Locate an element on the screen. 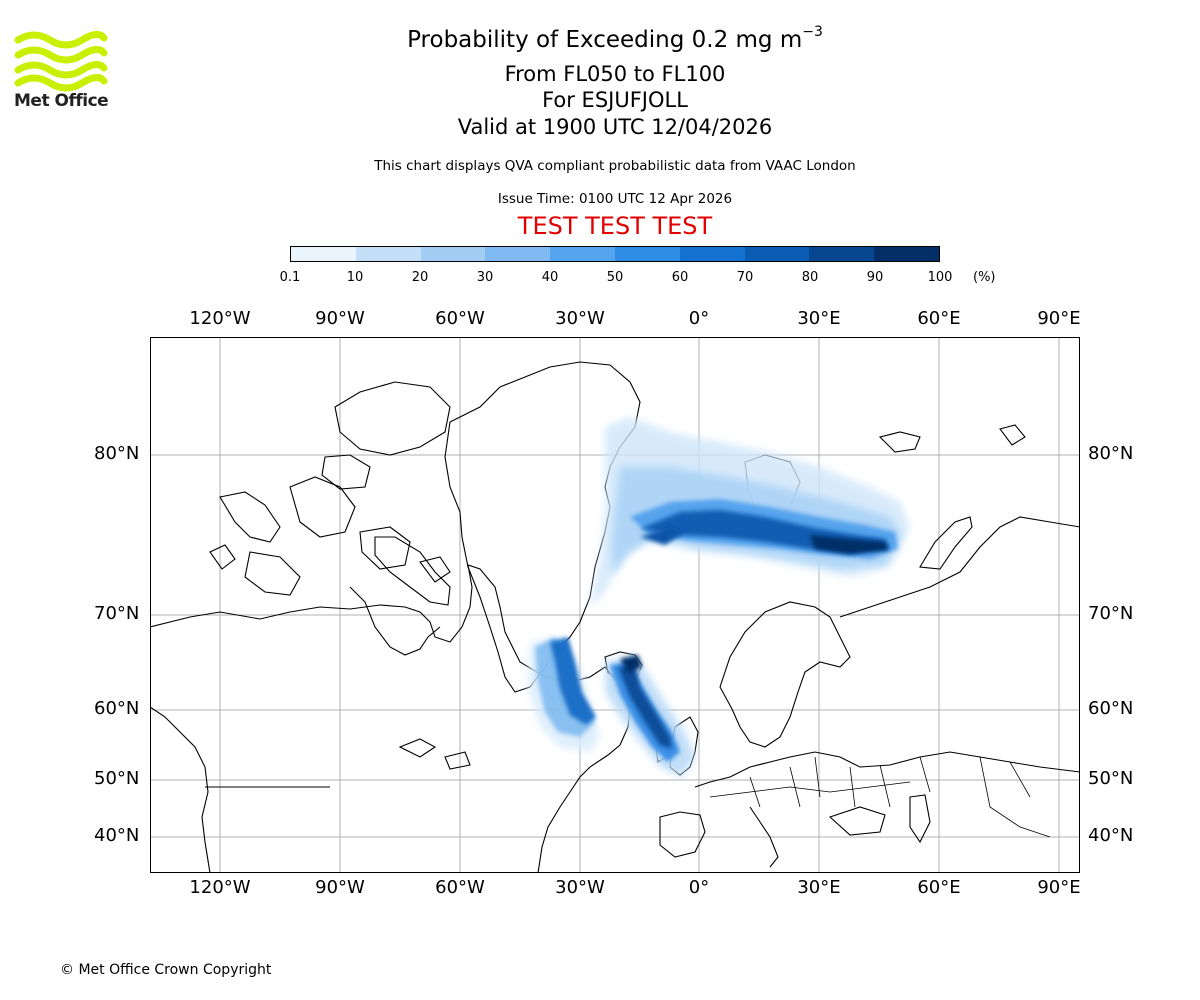  north-america-coastline is located at coordinates (390, 718).